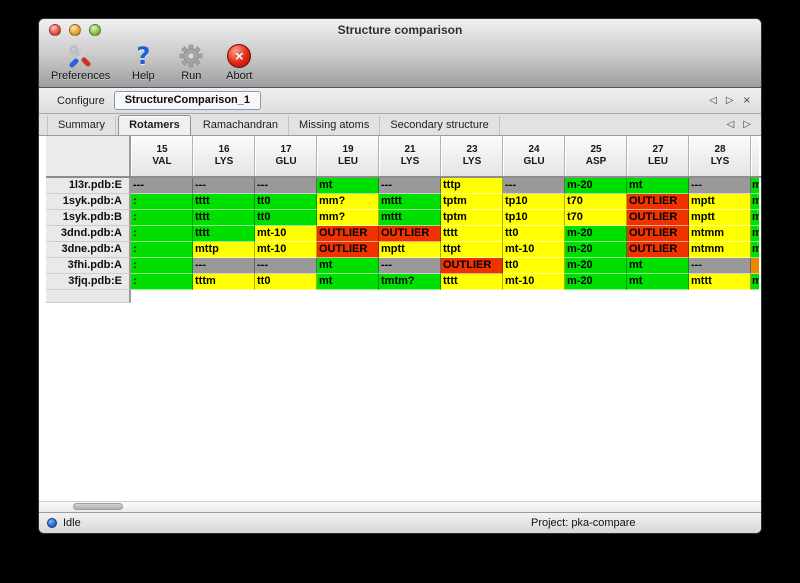  Describe the element at coordinates (88, 218) in the screenshot. I see `row-label: 1syk.pdb:B` at that location.